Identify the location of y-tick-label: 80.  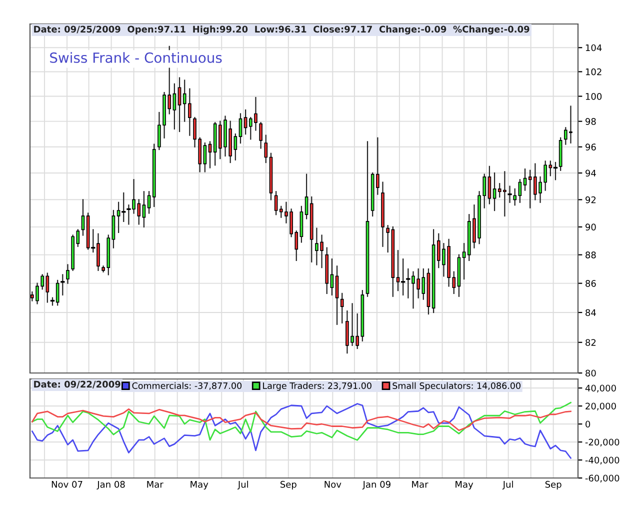
(591, 373).